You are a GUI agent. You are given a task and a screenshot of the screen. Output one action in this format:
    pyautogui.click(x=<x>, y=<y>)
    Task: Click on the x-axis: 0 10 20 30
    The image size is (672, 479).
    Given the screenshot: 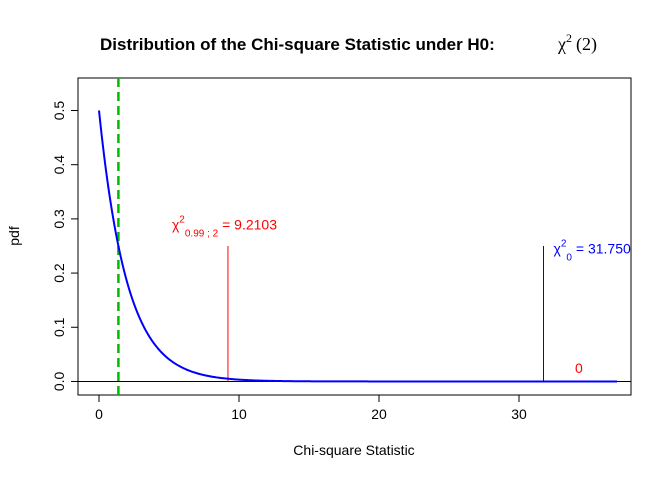 What is the action you would take?
    pyautogui.click(x=311, y=408)
    